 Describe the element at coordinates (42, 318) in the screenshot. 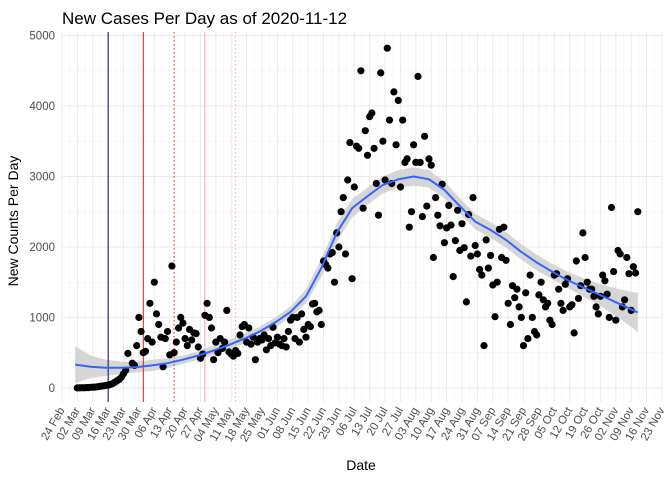

I see `y-tick-label: 1000` at that location.